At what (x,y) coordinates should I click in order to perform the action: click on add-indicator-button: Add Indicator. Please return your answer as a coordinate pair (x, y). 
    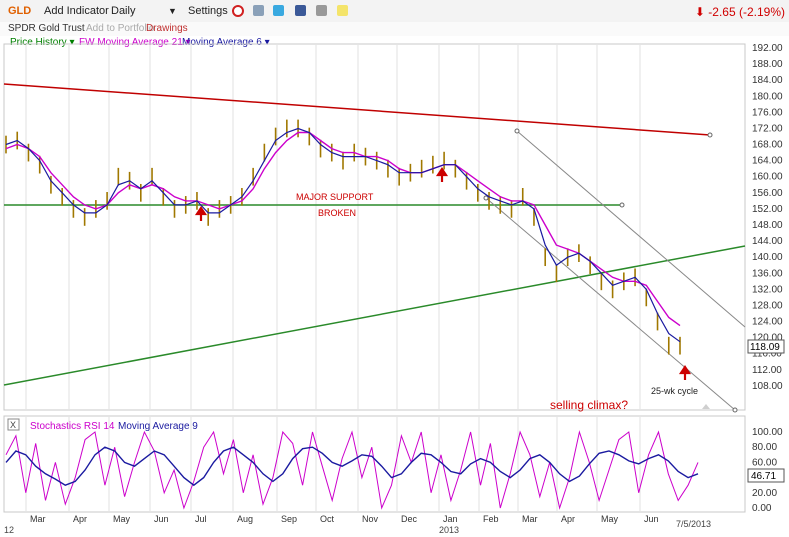
    Looking at the image, I should click on (76, 11).